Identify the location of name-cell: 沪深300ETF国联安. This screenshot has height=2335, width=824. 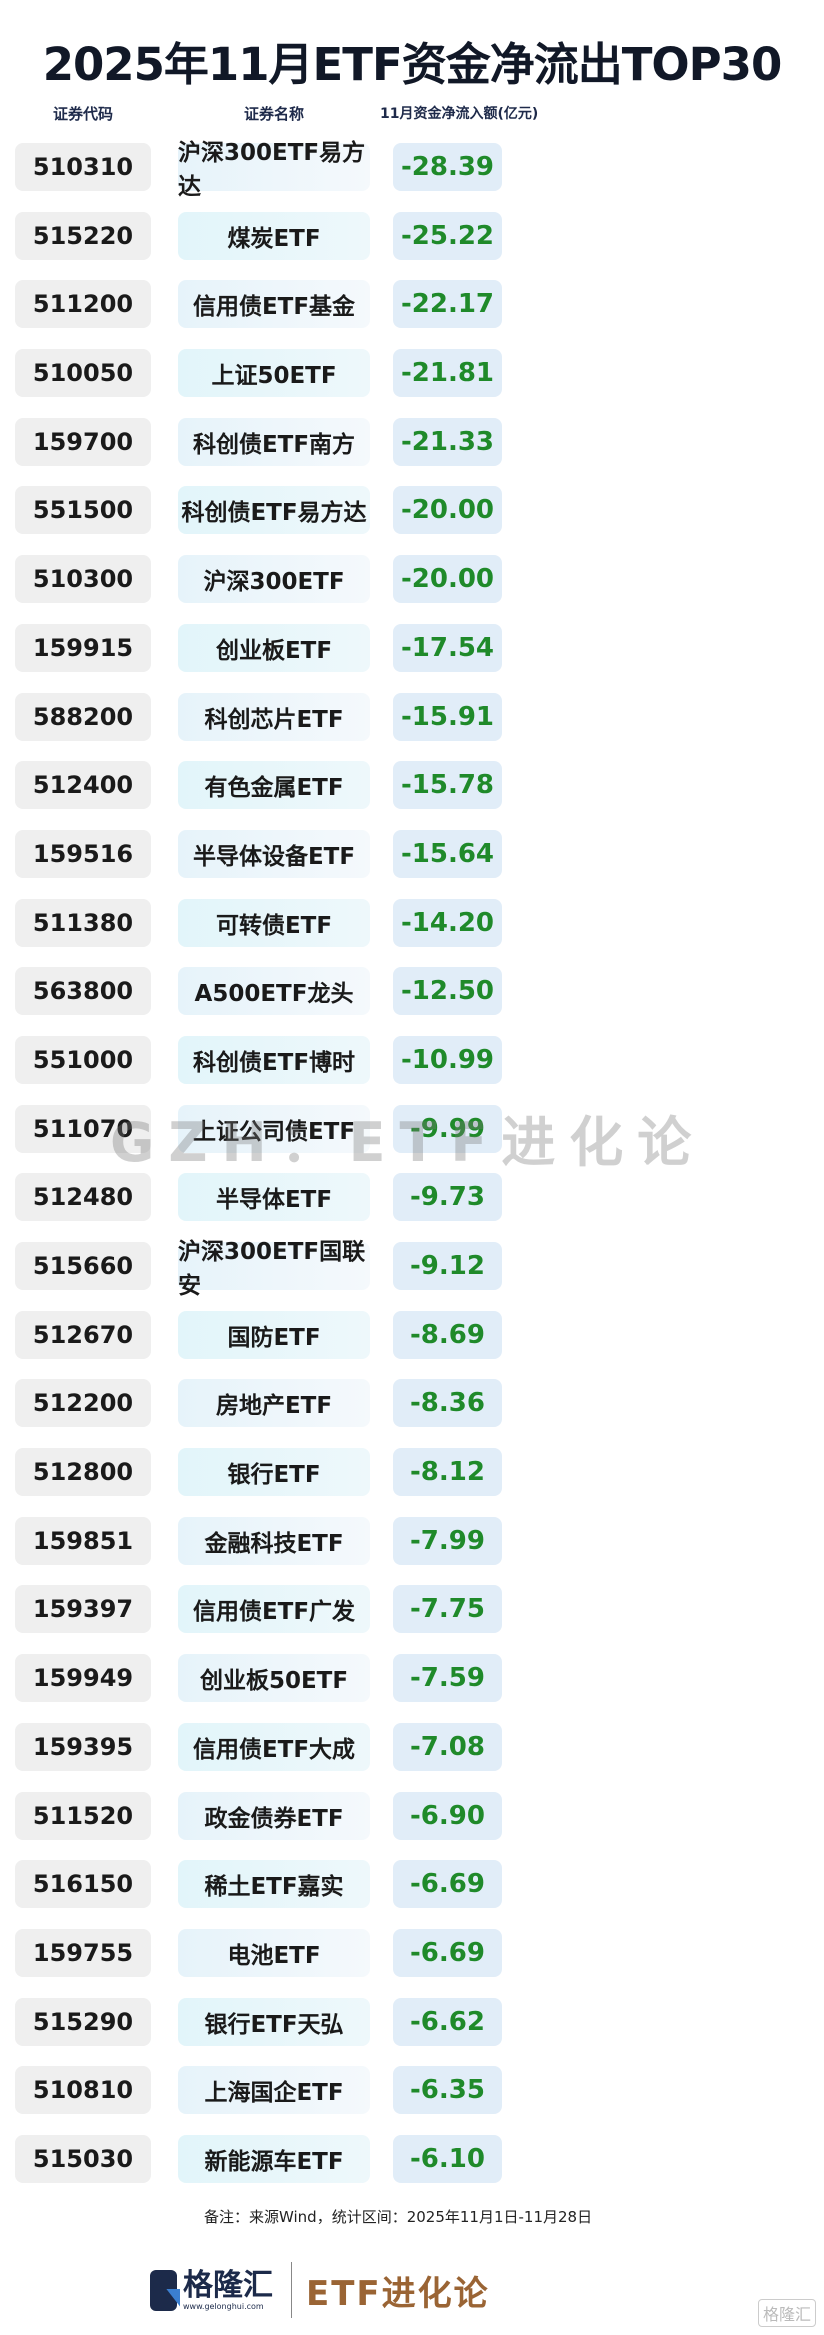
(274, 1269).